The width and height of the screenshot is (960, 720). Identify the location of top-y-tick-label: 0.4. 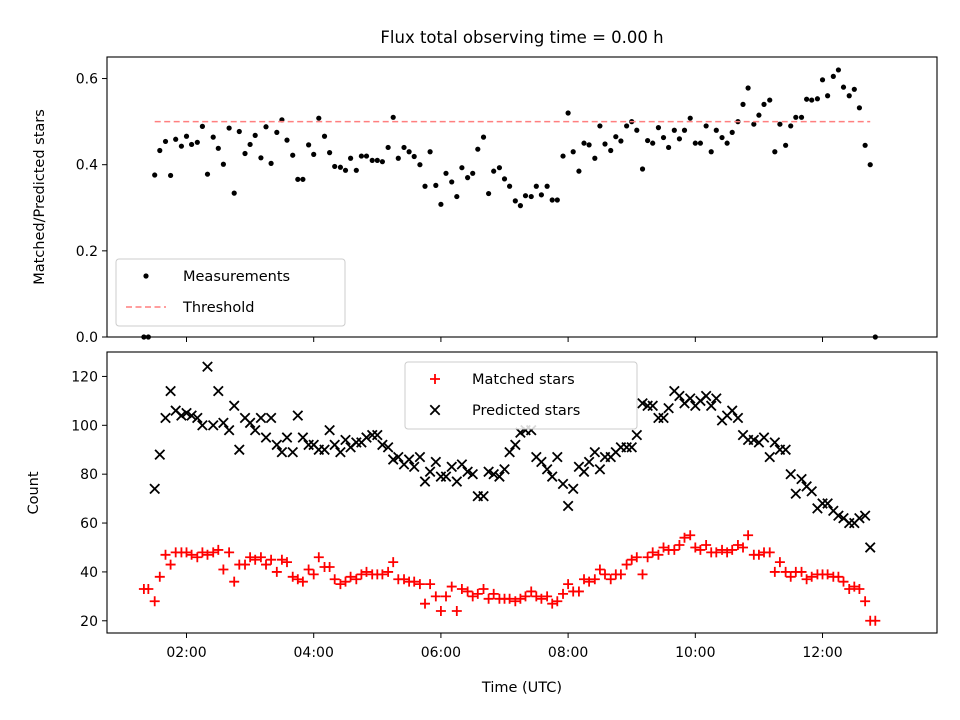
(87, 166).